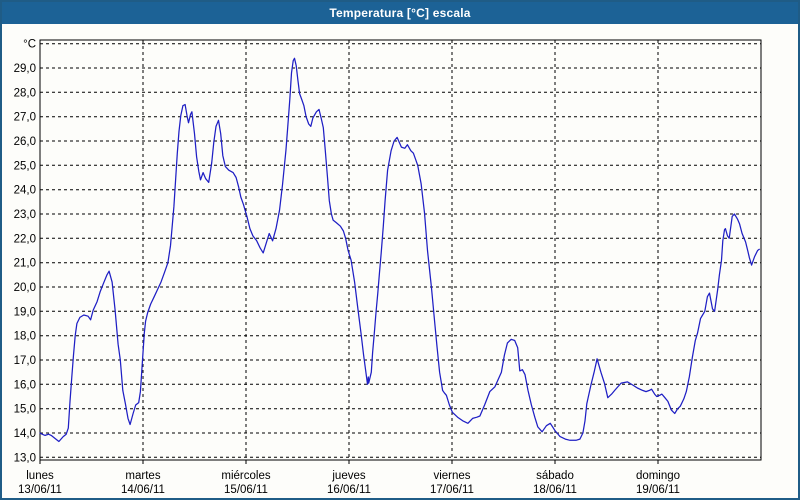 The height and width of the screenshot is (500, 800). I want to click on y-tick-label: 22,0, so click(25, 239).